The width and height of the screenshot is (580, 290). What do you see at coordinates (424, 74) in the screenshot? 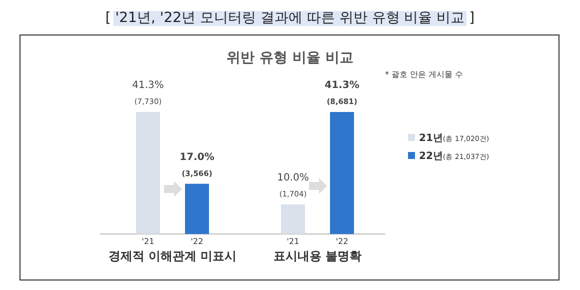
I see `text: * 괄호 안은 게시물 수` at bounding box center [424, 74].